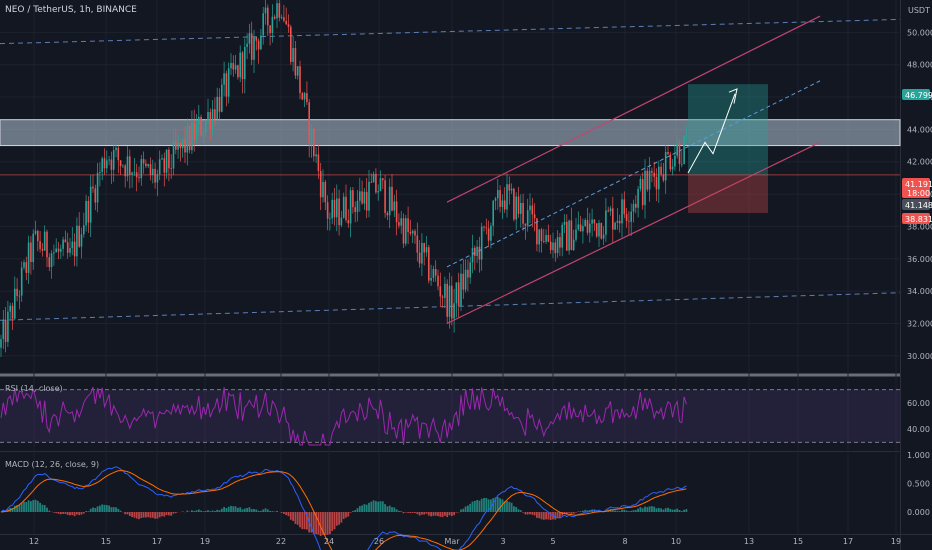  What do you see at coordinates (918, 429) in the screenshot?
I see `rsi-tick-label: 40.00` at bounding box center [918, 429].